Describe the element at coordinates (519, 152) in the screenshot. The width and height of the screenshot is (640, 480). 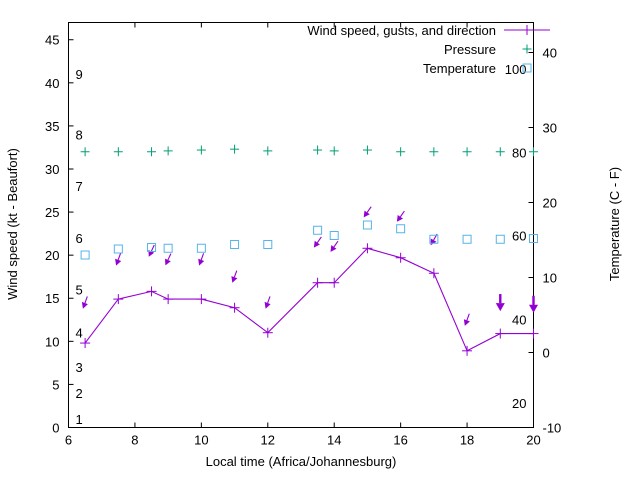
I see `fahrenheit-label: 80` at that location.